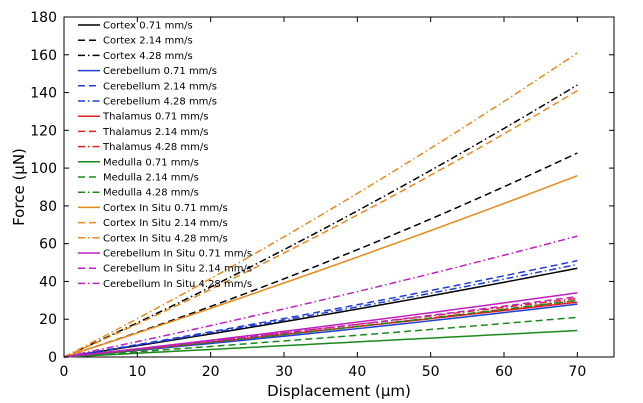  What do you see at coordinates (177, 254) in the screenshot?
I see `legend-label-15: Cerebellum In Situ 0.71 mm/s` at bounding box center [177, 254].